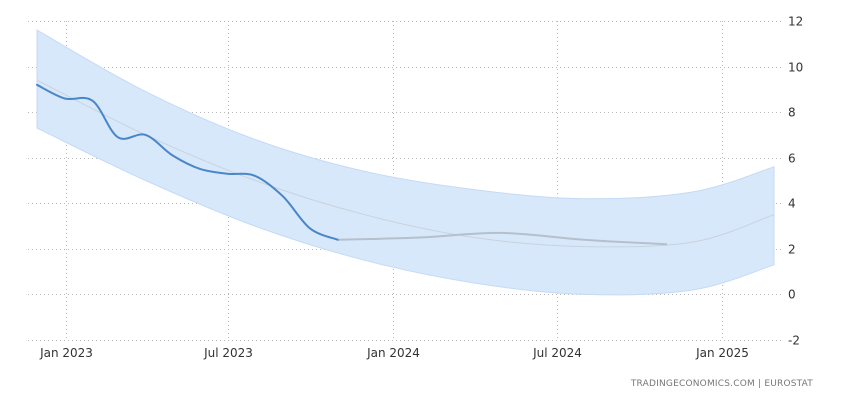 The image size is (850, 400). Describe the element at coordinates (66, 353) in the screenshot. I see `x-tick-label: Jan 2023` at that location.